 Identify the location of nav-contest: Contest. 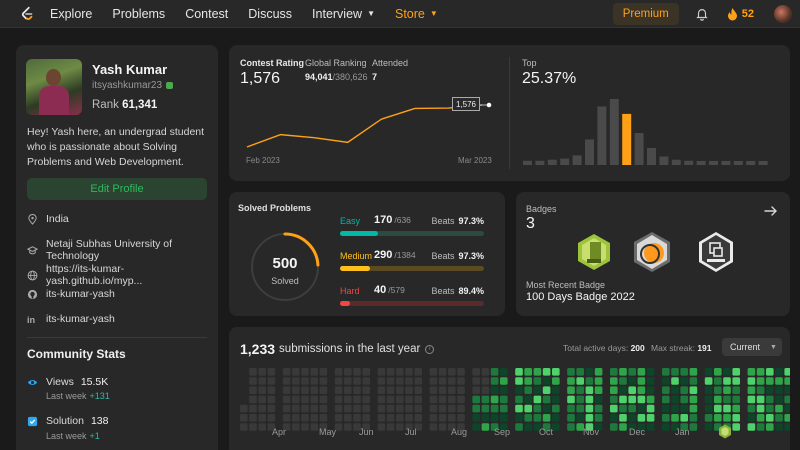
(207, 13).